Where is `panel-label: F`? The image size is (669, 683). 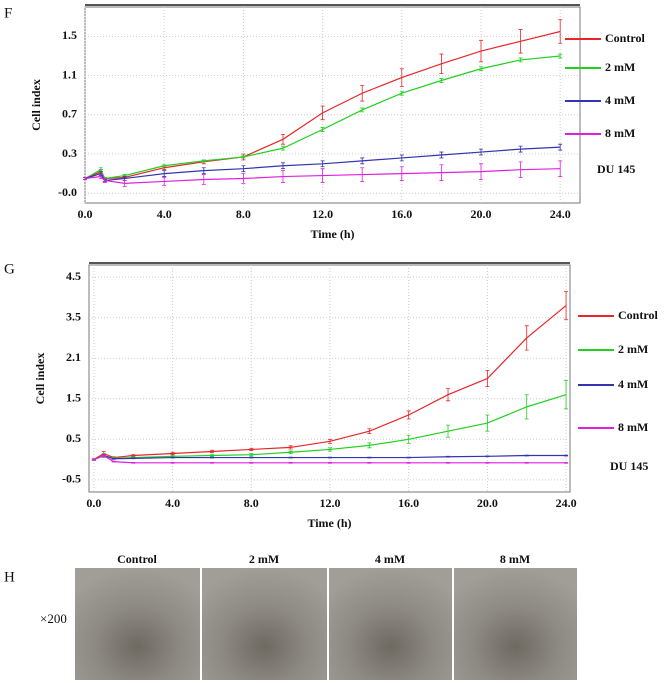 panel-label: F is located at coordinates (8, 13).